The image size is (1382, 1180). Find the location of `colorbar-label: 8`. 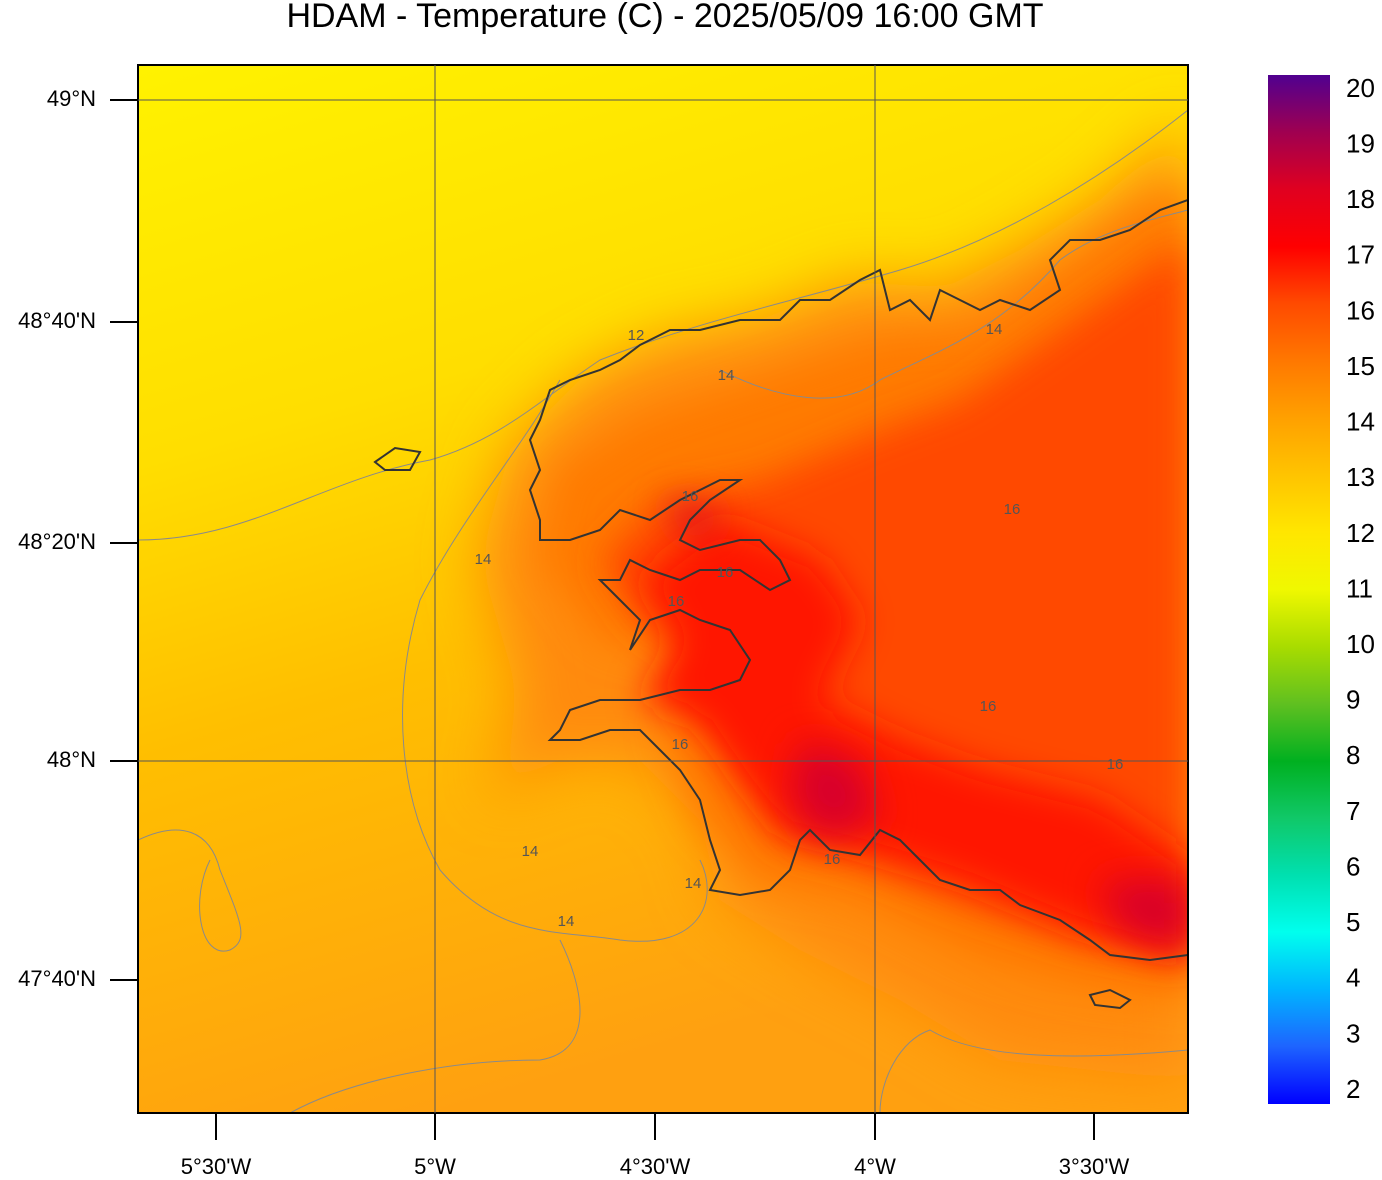

colorbar-label: 8 is located at coordinates (1353, 755).